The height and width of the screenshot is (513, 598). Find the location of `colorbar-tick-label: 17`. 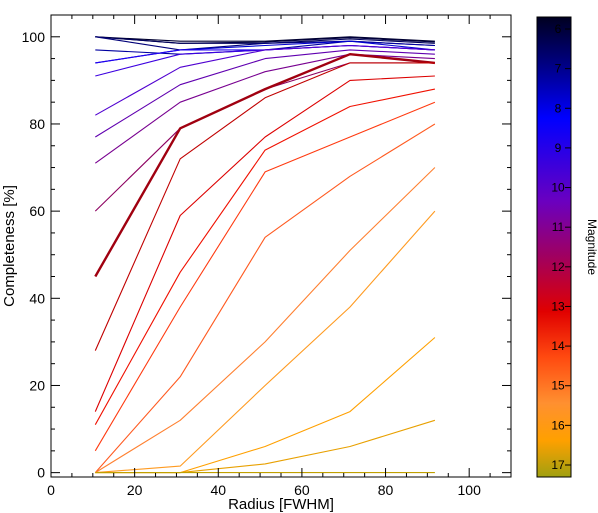

colorbar-tick-label: 17 is located at coordinates (558, 465).